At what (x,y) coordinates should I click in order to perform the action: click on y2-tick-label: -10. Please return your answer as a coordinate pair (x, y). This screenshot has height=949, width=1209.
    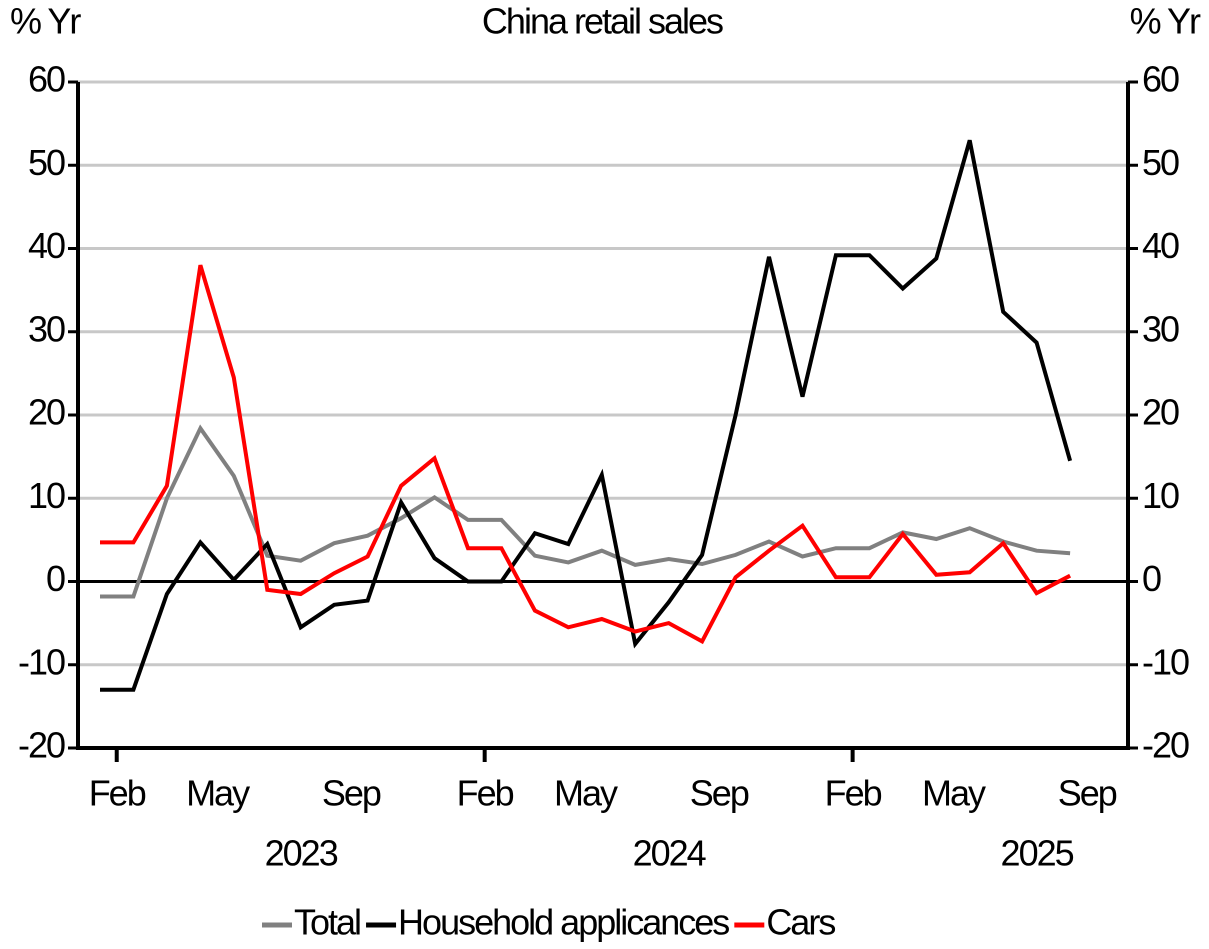
    Looking at the image, I should click on (1165, 661).